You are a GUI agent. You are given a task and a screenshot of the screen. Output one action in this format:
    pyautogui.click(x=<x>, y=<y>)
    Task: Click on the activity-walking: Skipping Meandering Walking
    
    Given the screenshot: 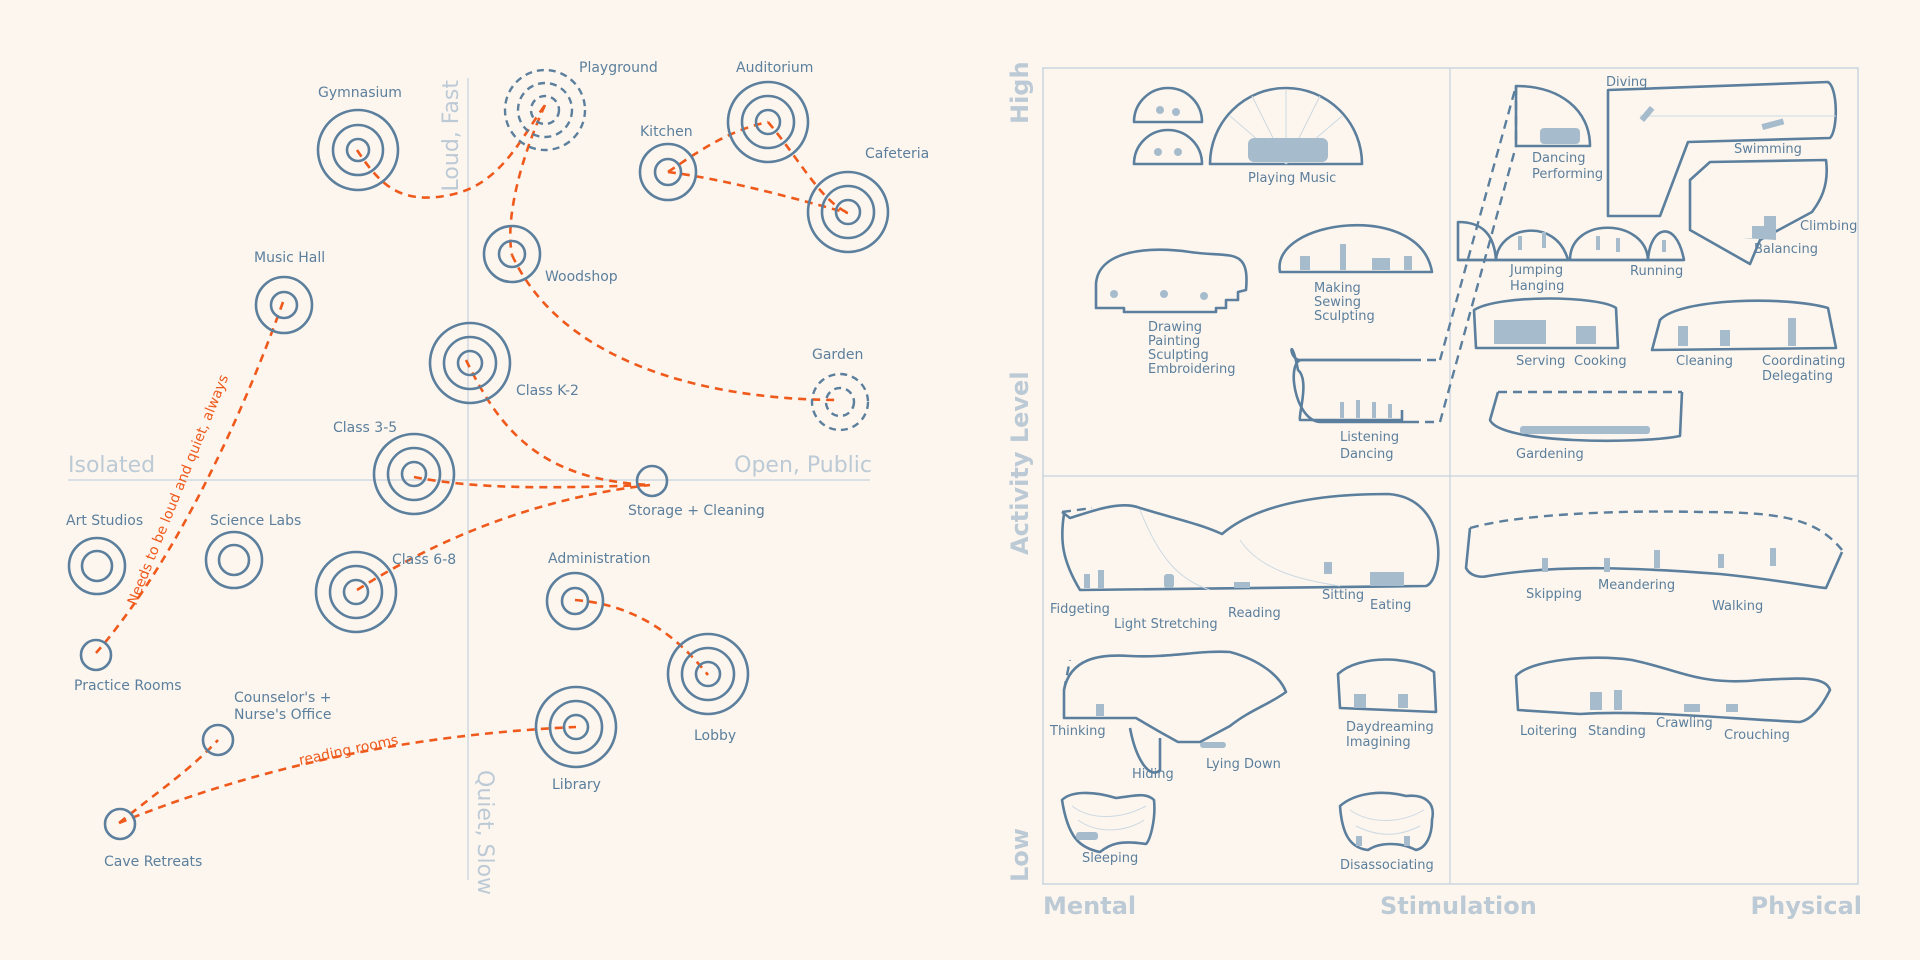 What is the action you would take?
    pyautogui.click(x=1654, y=562)
    